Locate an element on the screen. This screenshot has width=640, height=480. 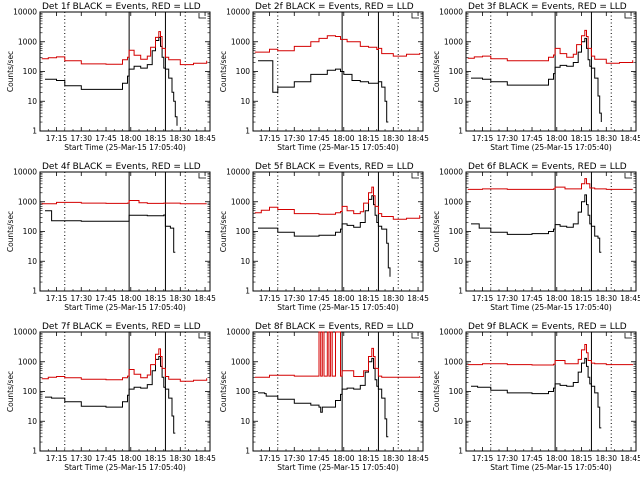
panel-title: Det 8f BLACK = Events, RED = LLD is located at coordinates (334, 327).